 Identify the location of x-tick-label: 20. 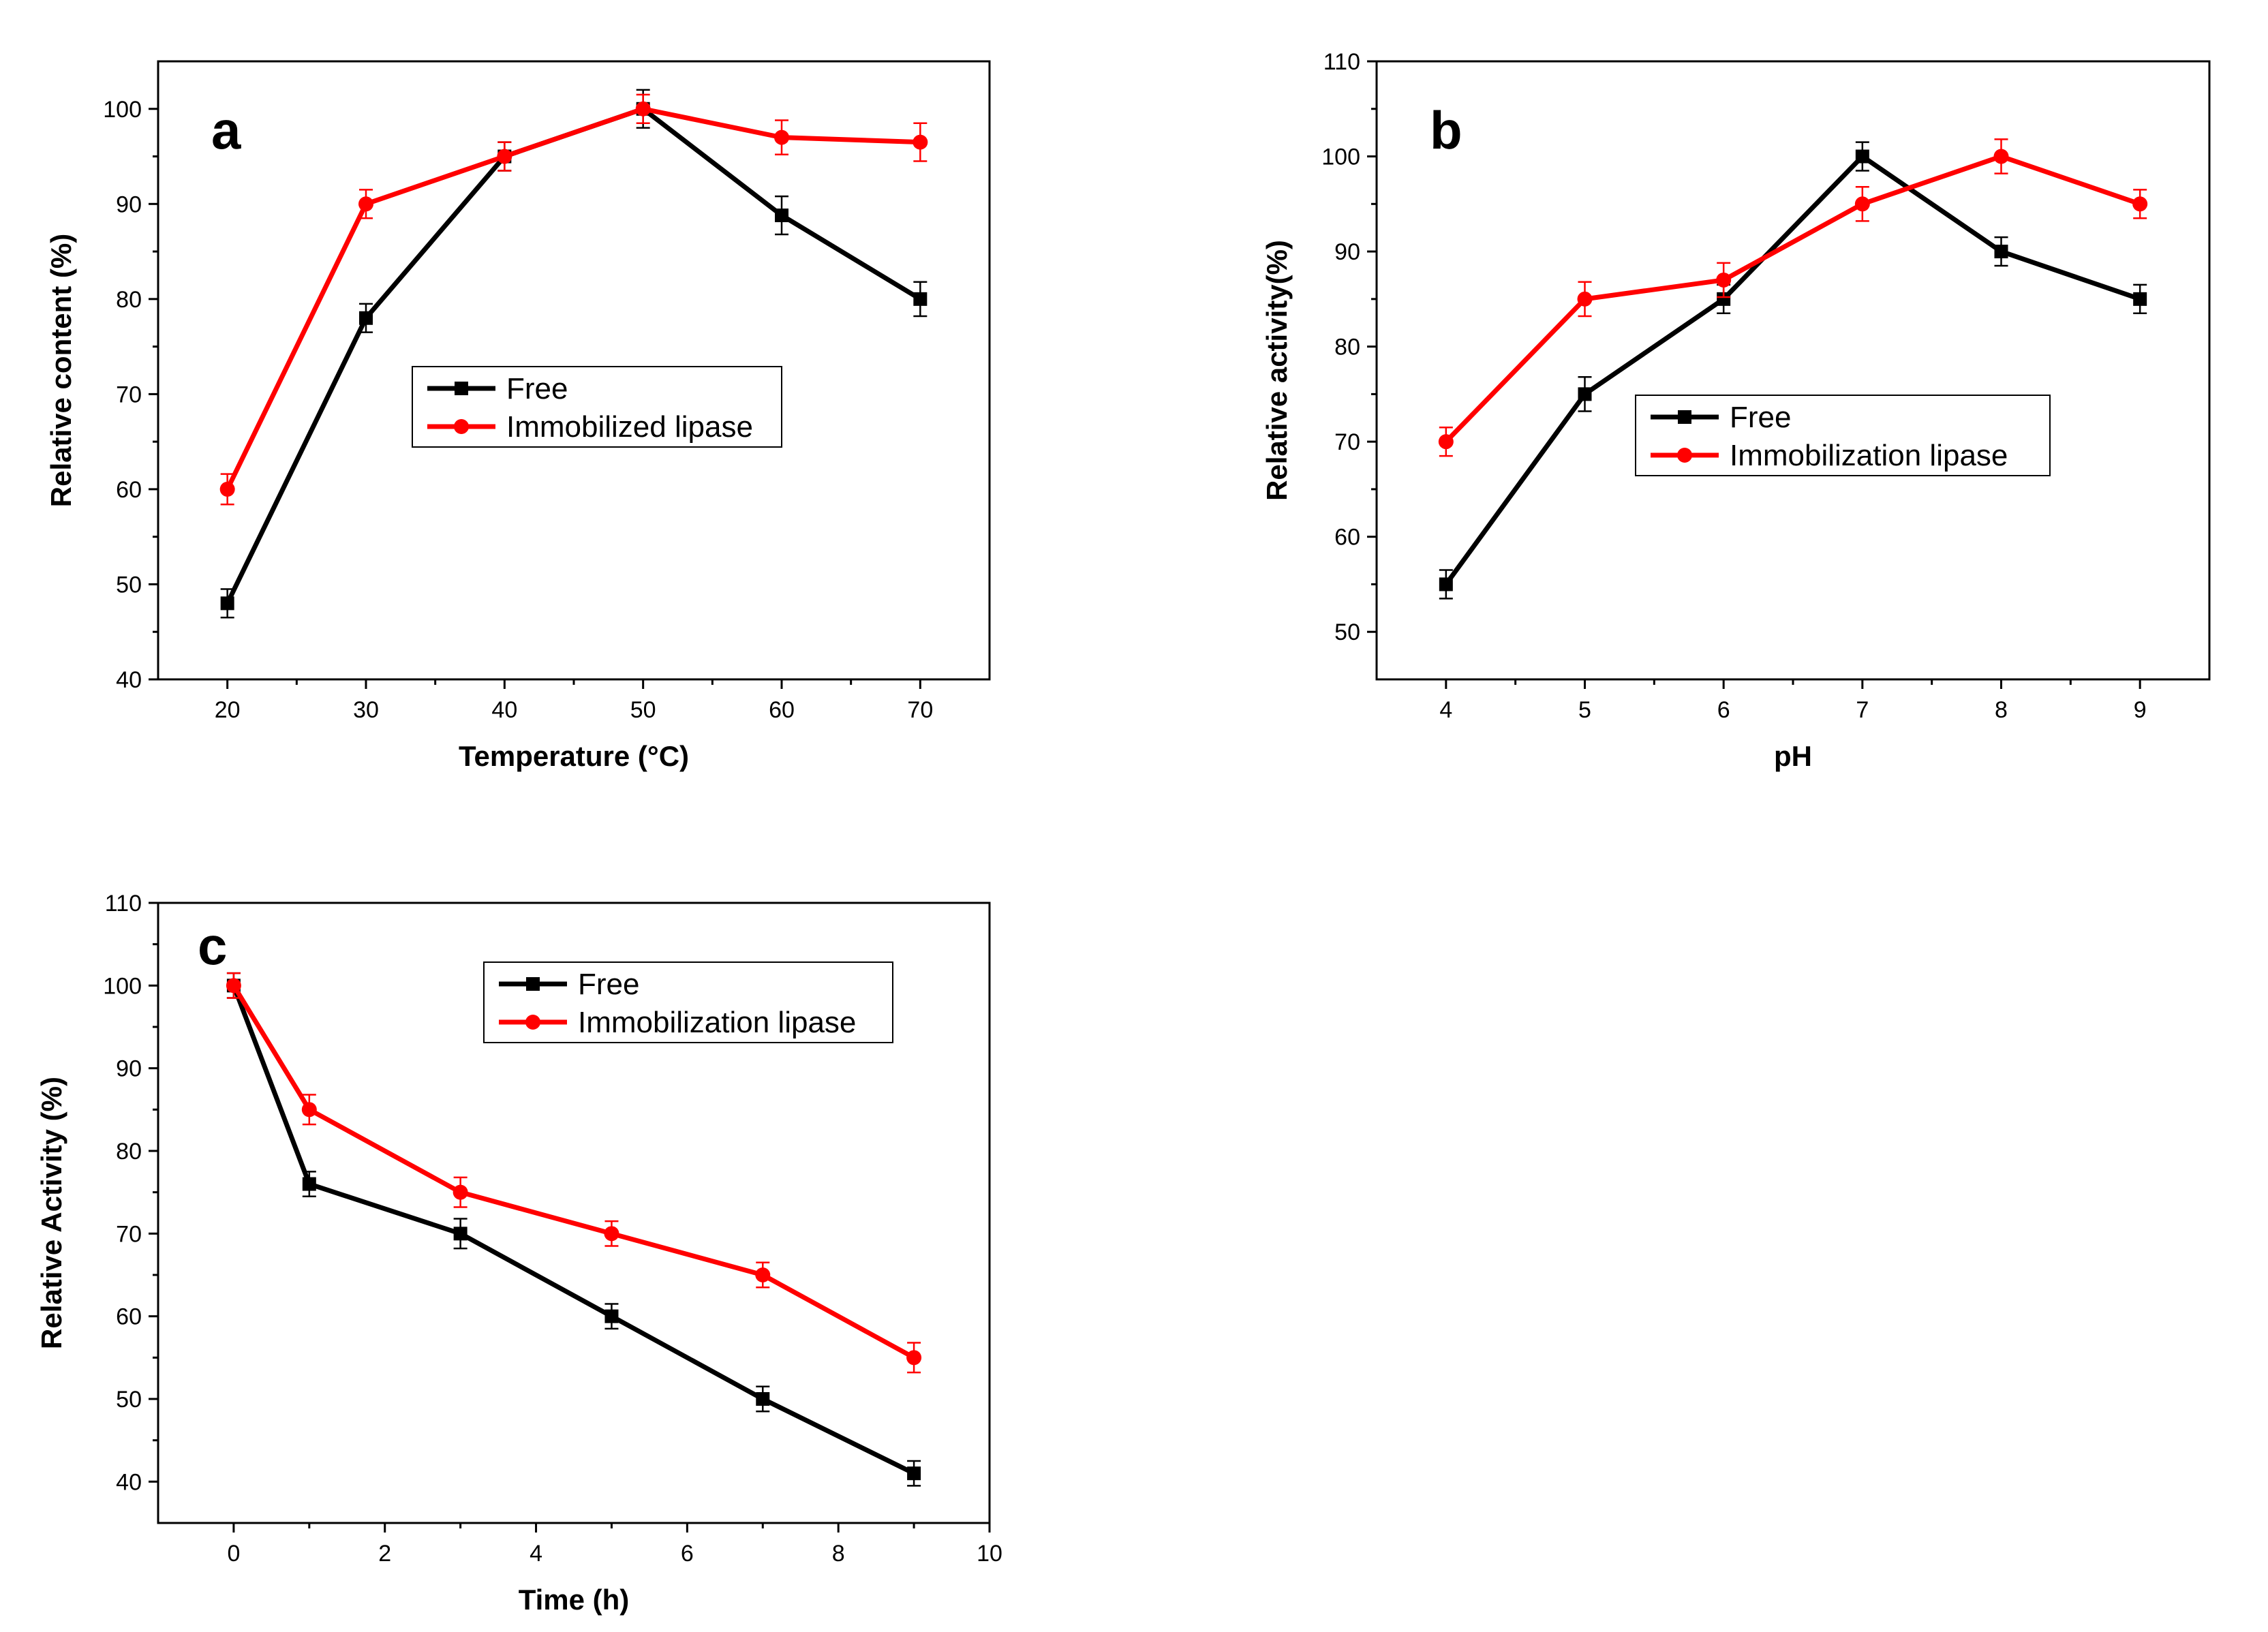
(228, 710).